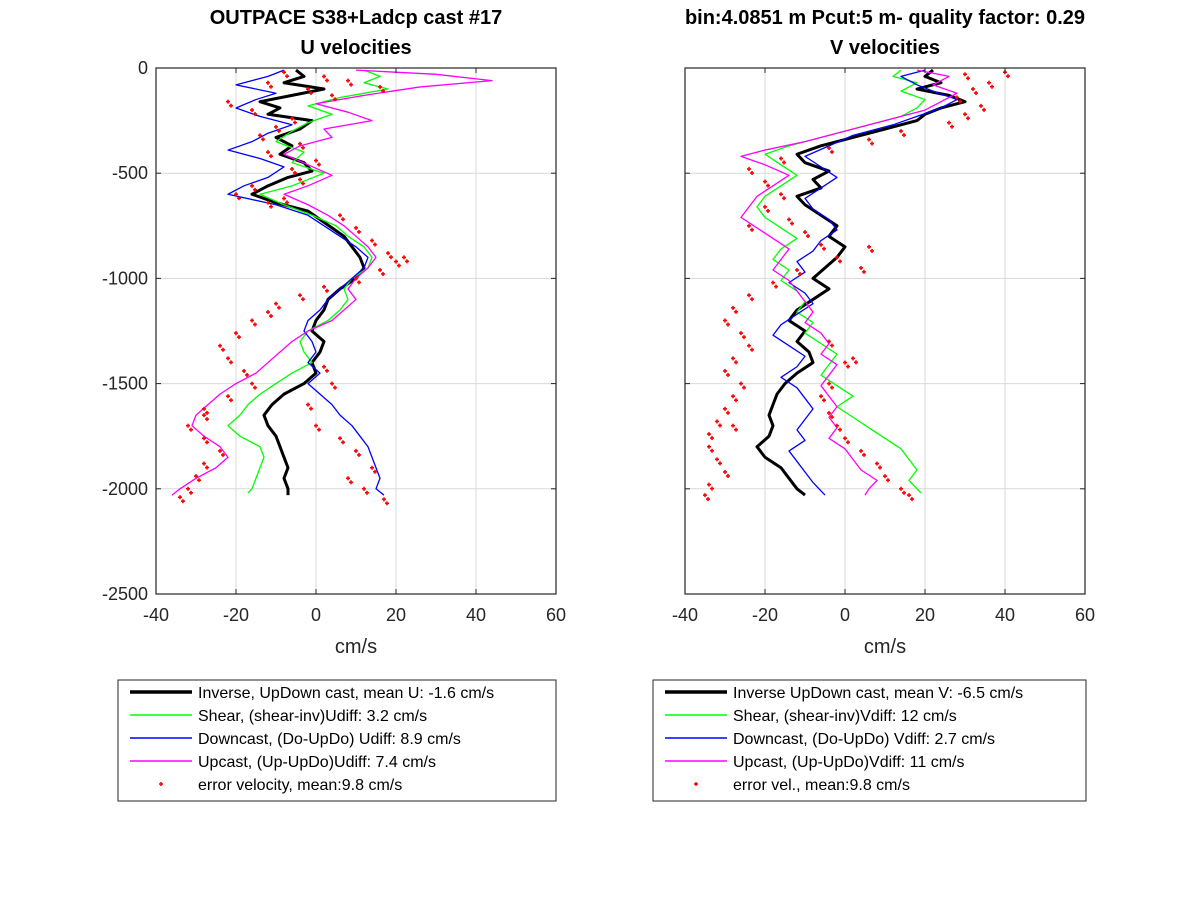 The height and width of the screenshot is (900, 1200). Describe the element at coordinates (865, 282) in the screenshot. I see `v-series-2-line` at that location.